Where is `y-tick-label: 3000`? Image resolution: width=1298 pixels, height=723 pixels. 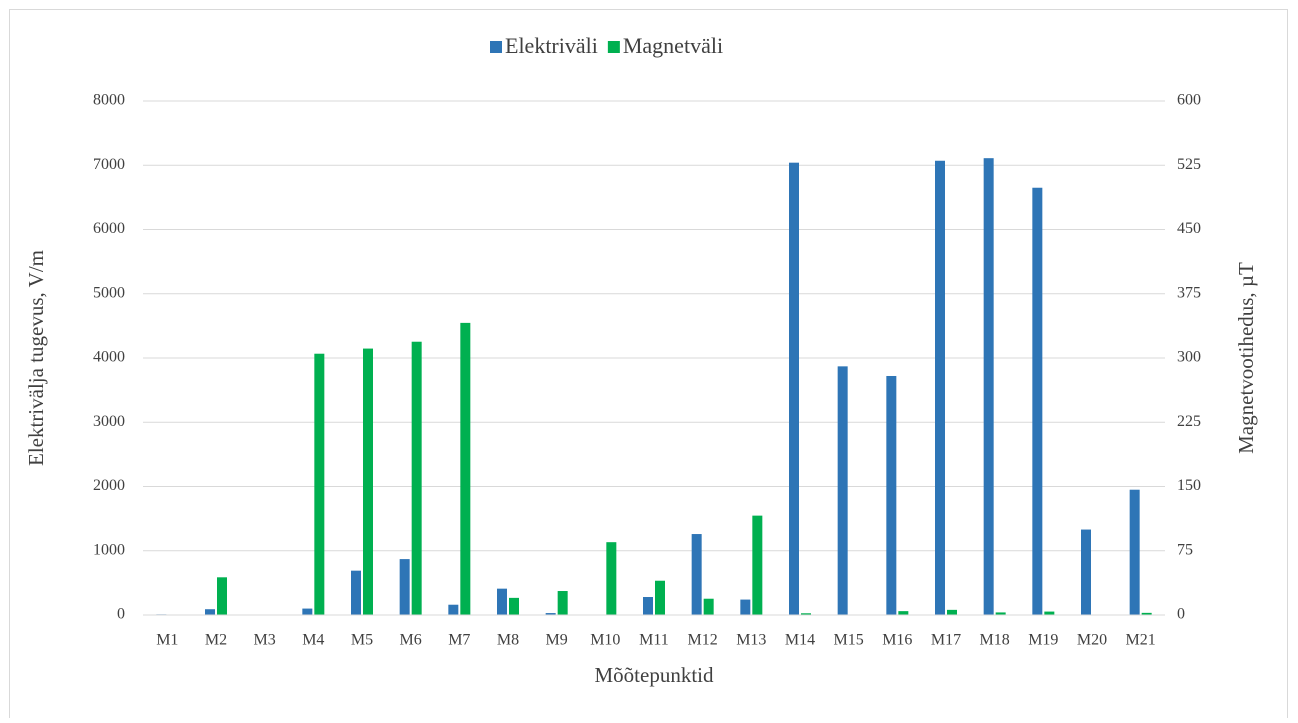
y-tick-label: 3000 is located at coordinates (109, 421).